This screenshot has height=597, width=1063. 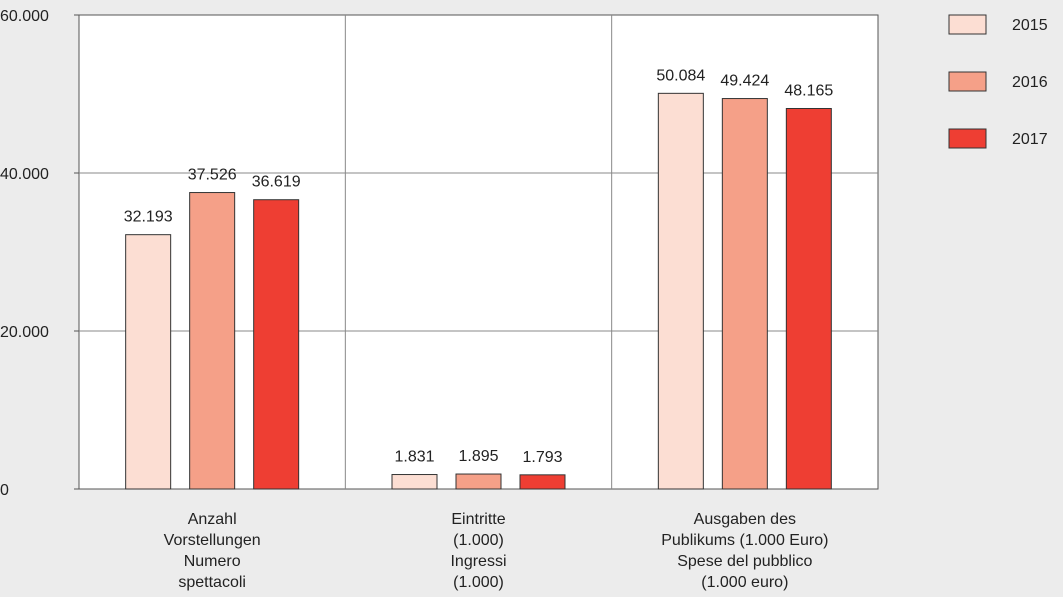 What do you see at coordinates (542, 457) in the screenshot?
I see `data-label: 1.793` at bounding box center [542, 457].